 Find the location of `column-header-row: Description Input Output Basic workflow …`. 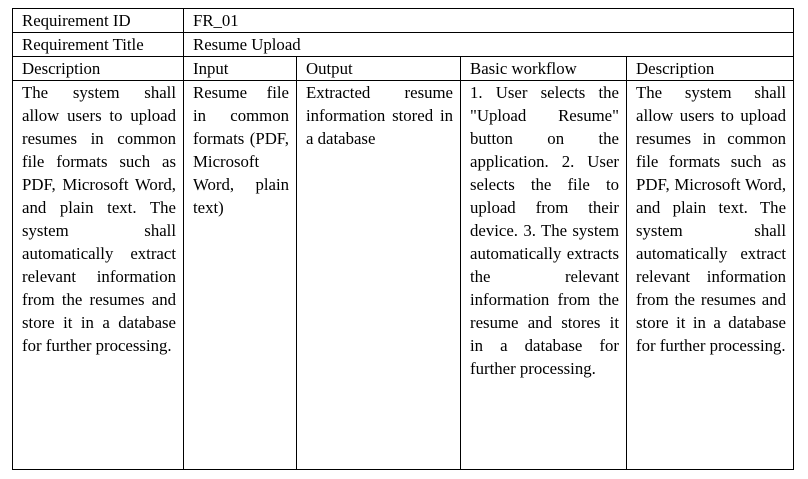

column-header-row: Description Input Output Basic workflow … is located at coordinates (403, 68).